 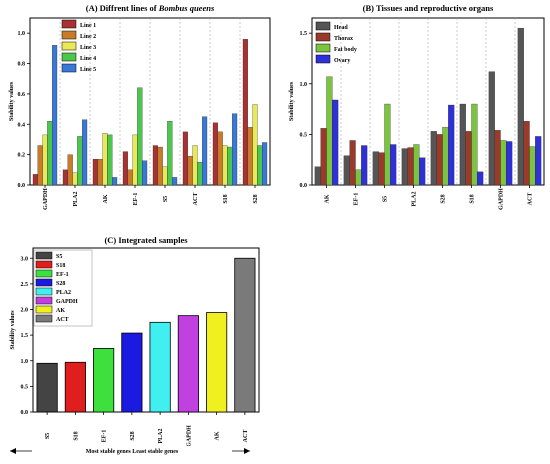 I want to click on x-tick-label: S5, so click(x=386, y=199).